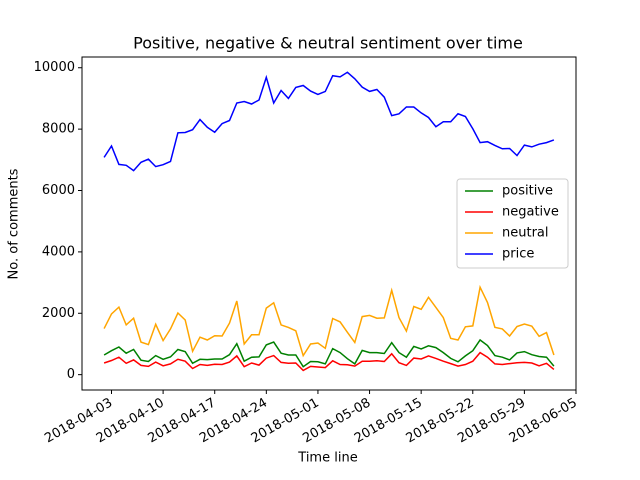  What do you see at coordinates (525, 233) in the screenshot?
I see `legend-label: neutral` at bounding box center [525, 233].